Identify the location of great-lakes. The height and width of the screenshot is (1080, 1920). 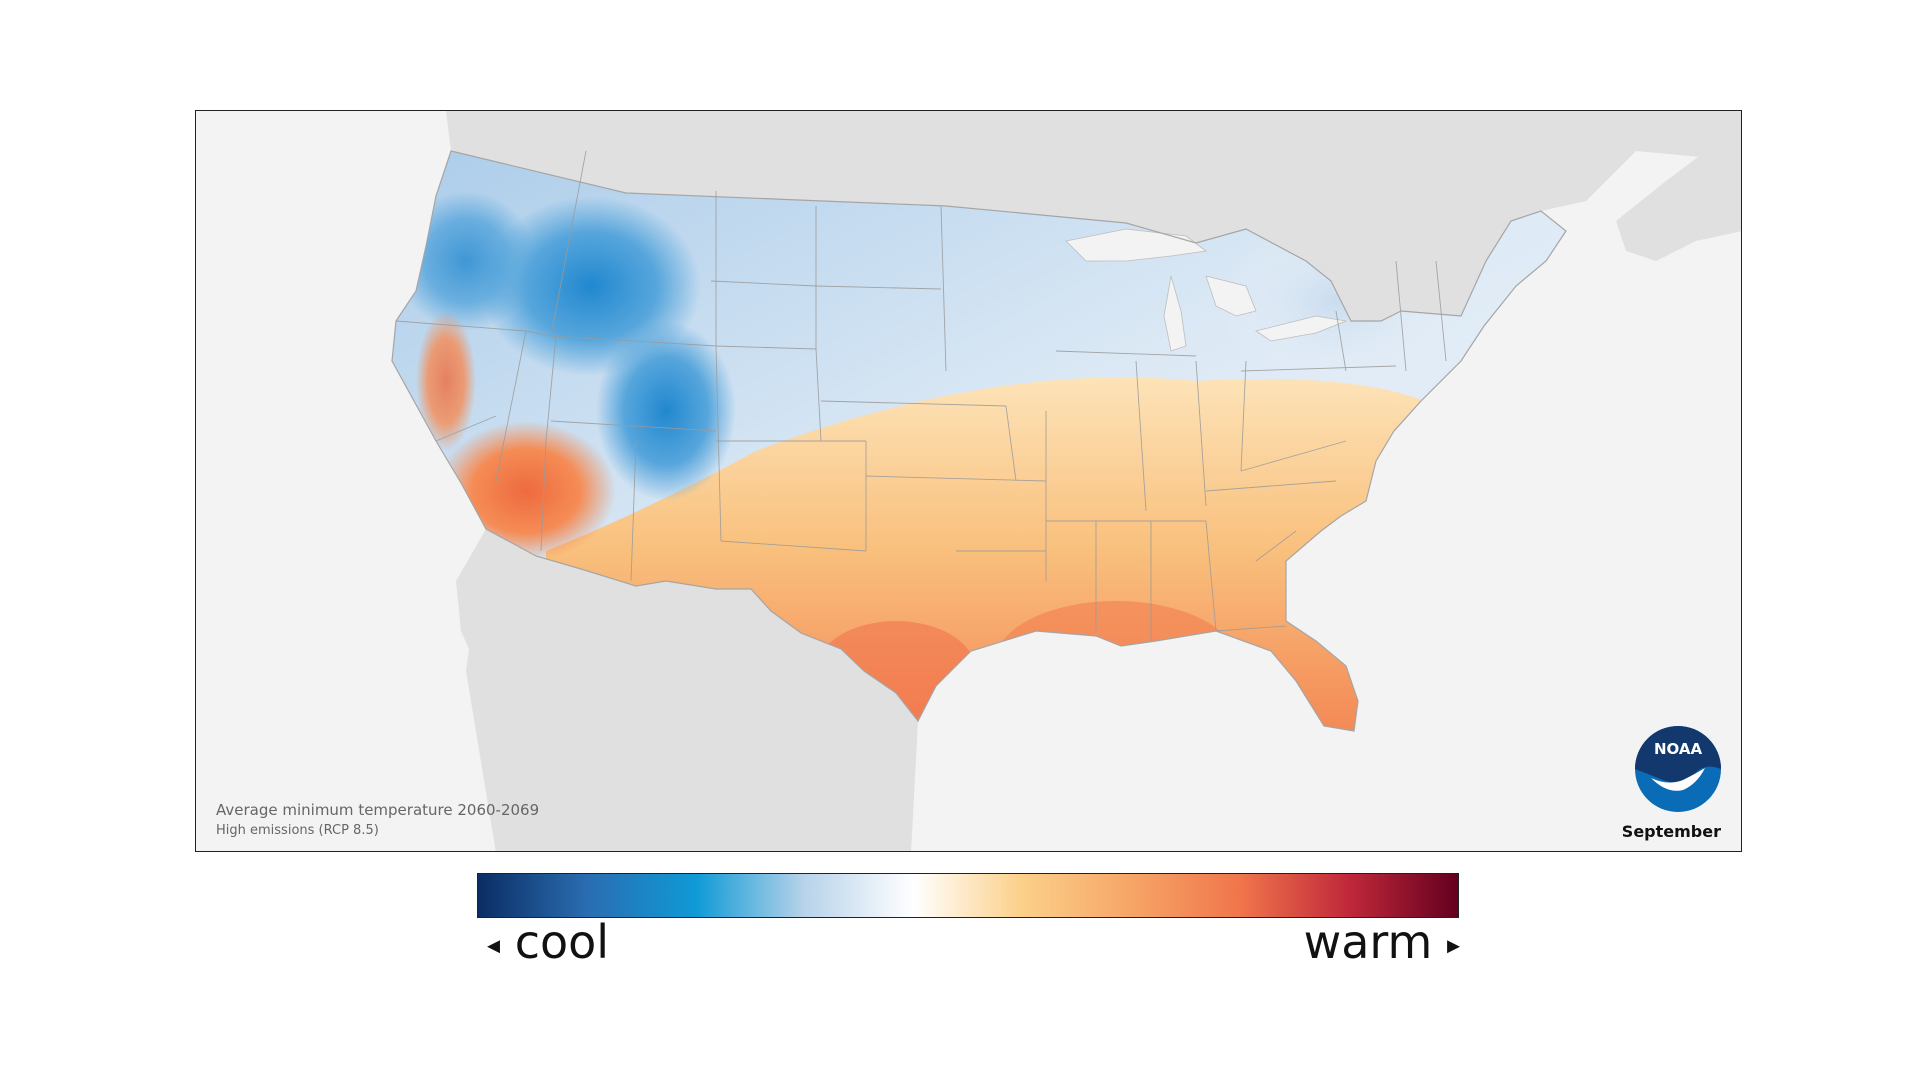
(1206, 290).